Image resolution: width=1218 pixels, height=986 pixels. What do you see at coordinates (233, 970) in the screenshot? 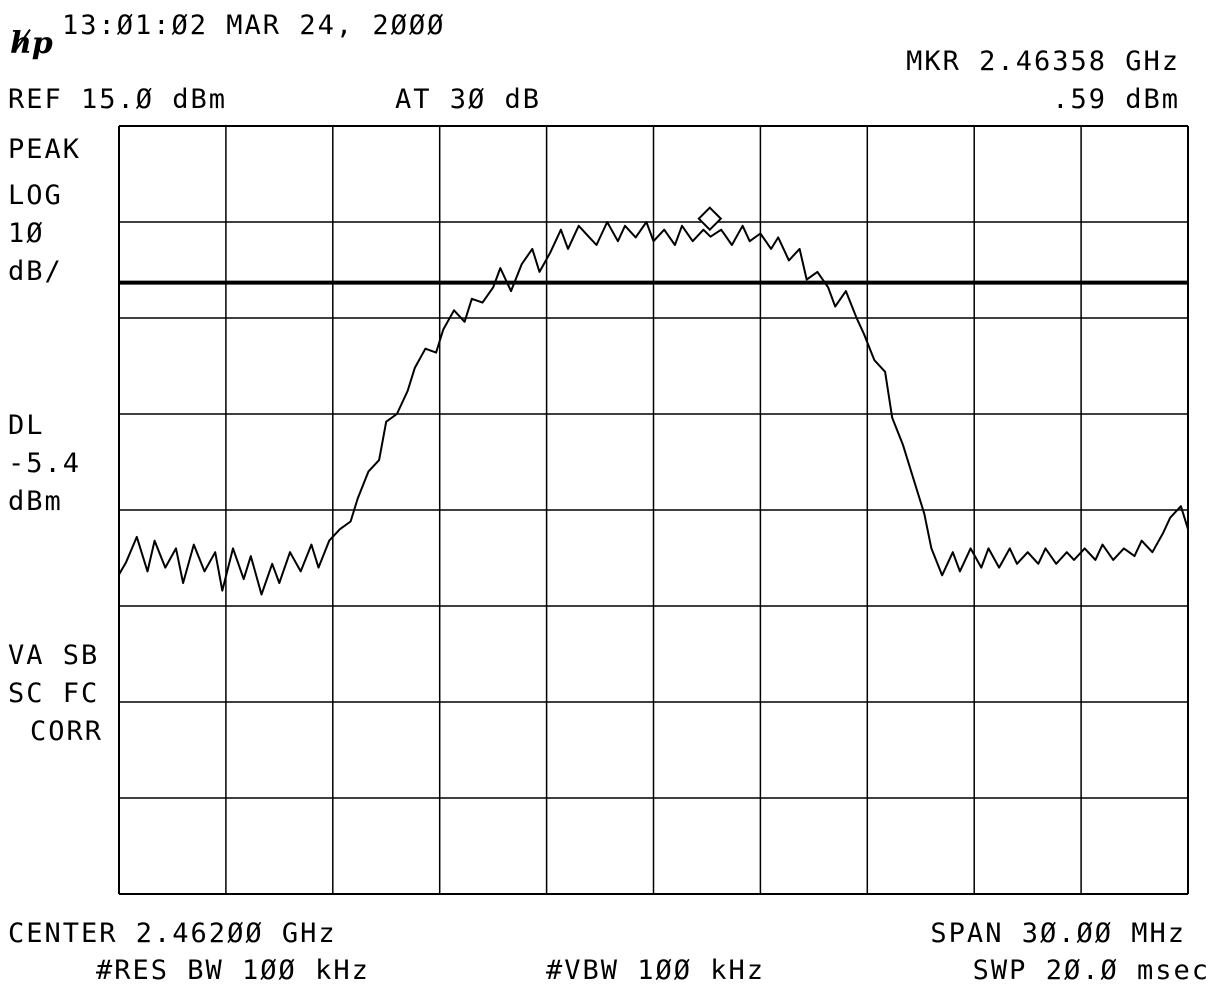
I see `resolution-bandwidth: #RES BW 1ØØ kHz` at bounding box center [233, 970].